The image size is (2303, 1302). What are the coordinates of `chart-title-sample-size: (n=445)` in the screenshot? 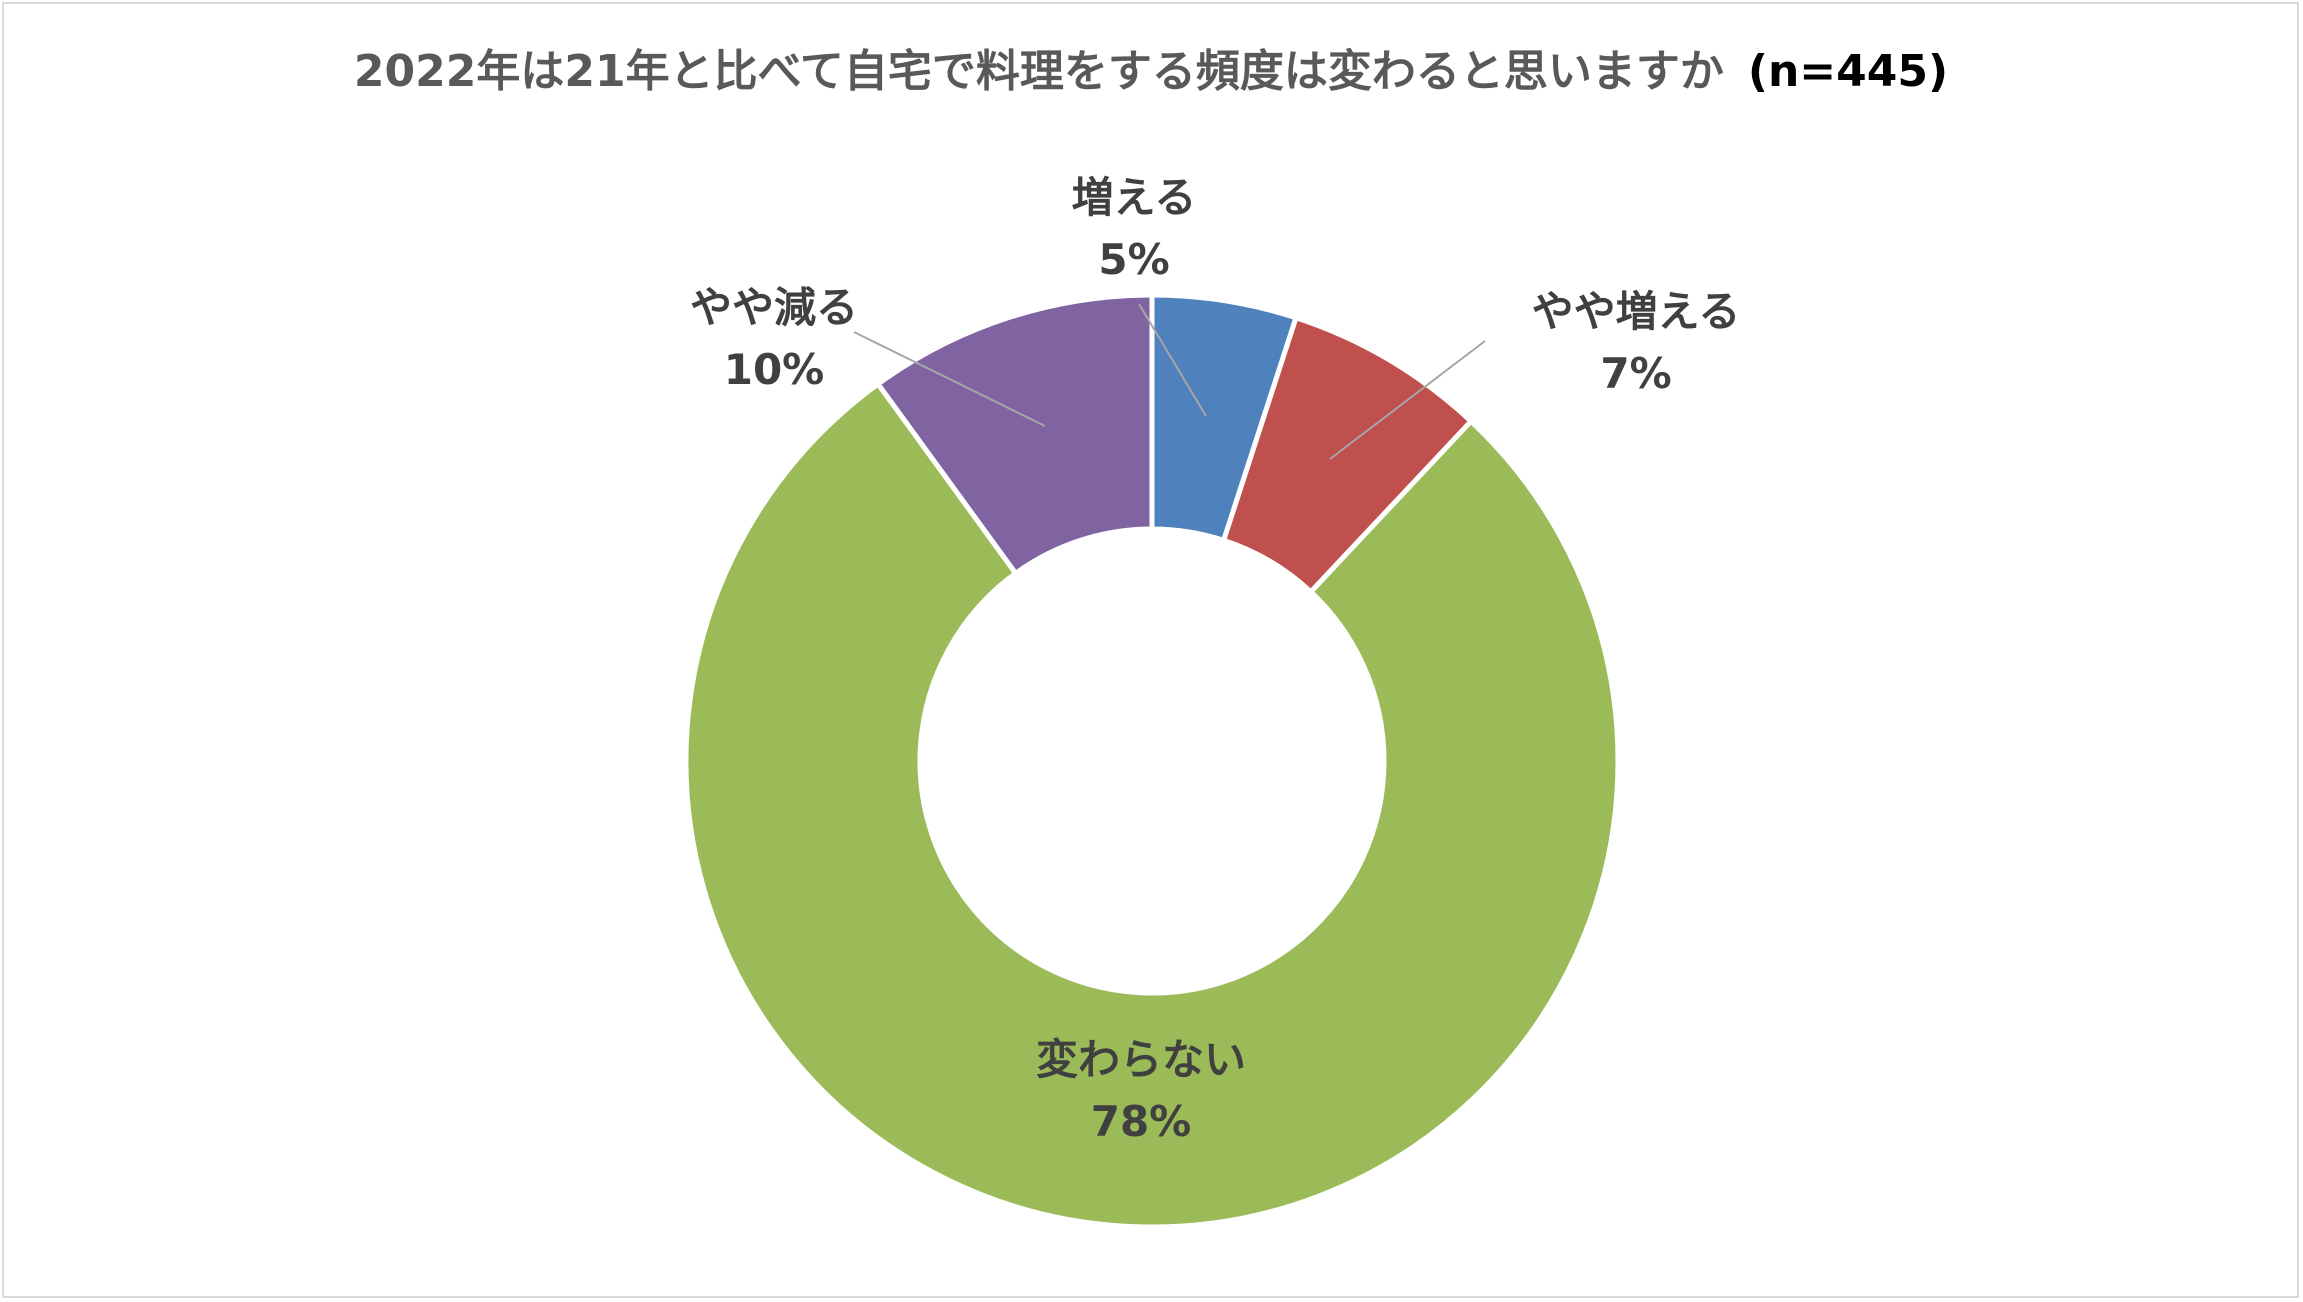 It's located at (1848, 71).